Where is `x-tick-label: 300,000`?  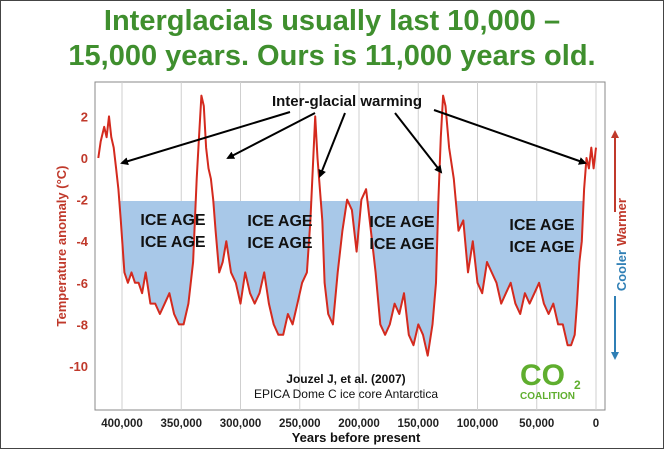
x-tick-label: 300,000 is located at coordinates (241, 424).